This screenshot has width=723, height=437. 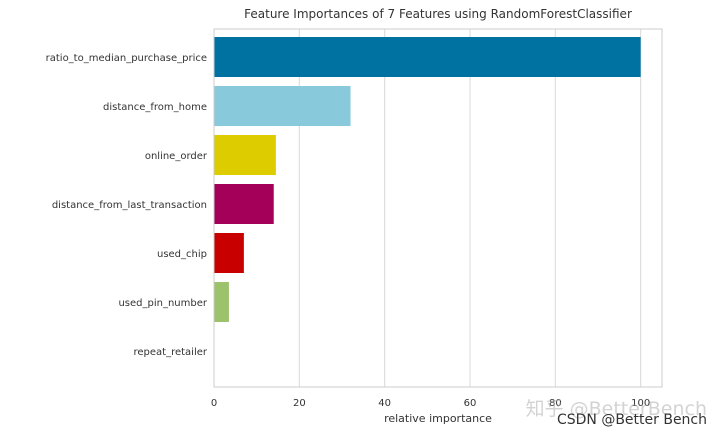 What do you see at coordinates (631, 420) in the screenshot?
I see `watermark-csdn: CSDN @Better Bench` at bounding box center [631, 420].